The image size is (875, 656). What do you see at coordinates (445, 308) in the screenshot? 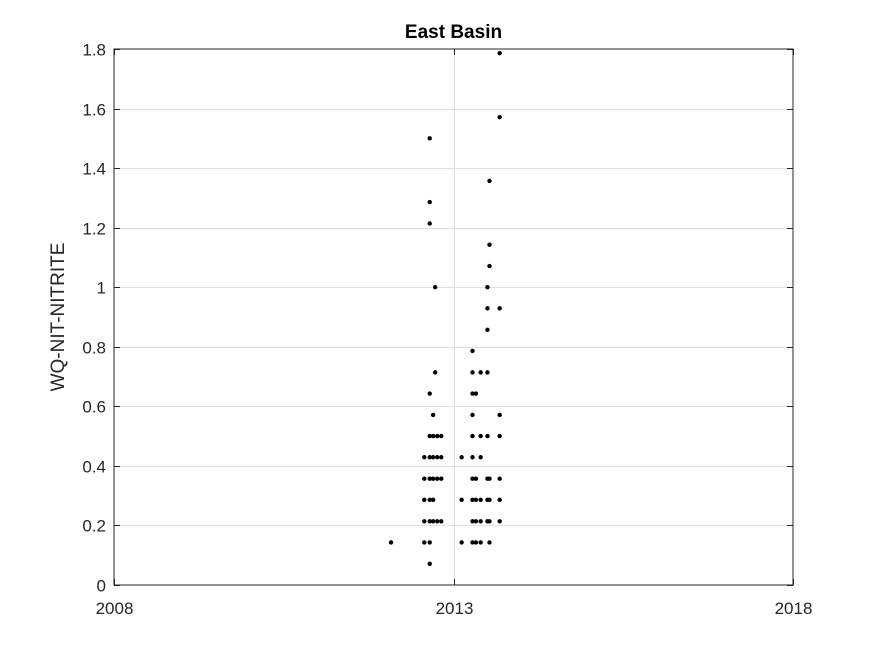
I see `data-points` at bounding box center [445, 308].